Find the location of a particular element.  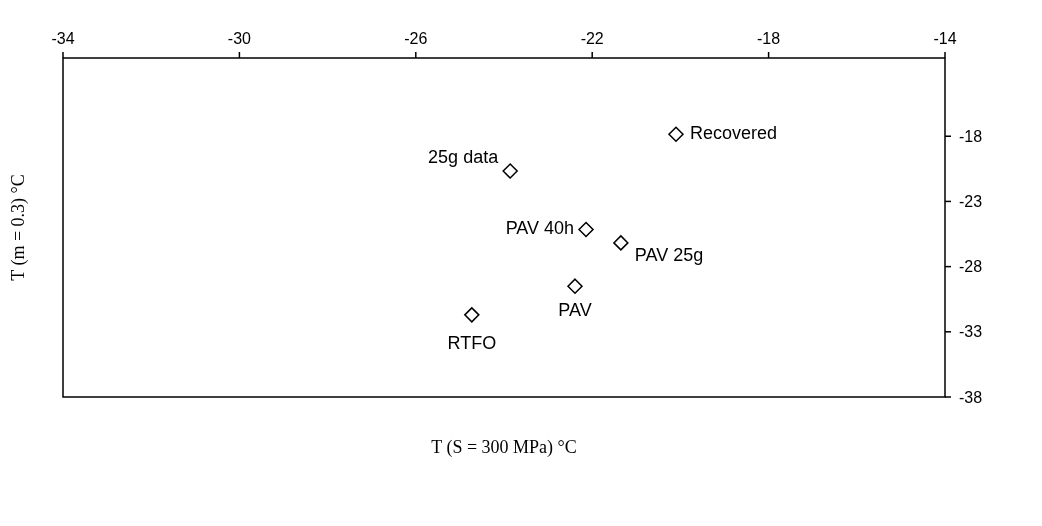

annotation: 25g data is located at coordinates (464, 157).